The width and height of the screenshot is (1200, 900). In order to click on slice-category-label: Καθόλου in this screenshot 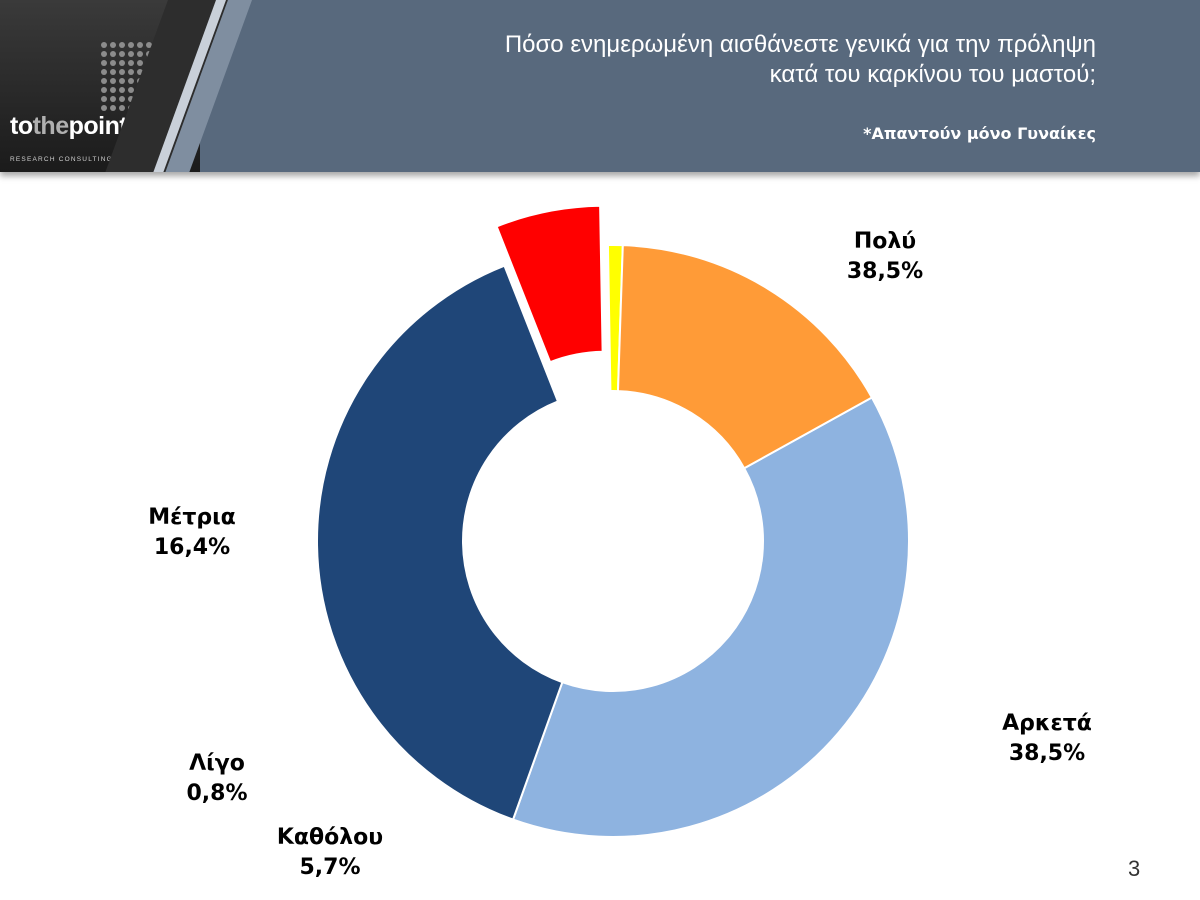, I will do `click(330, 837)`.